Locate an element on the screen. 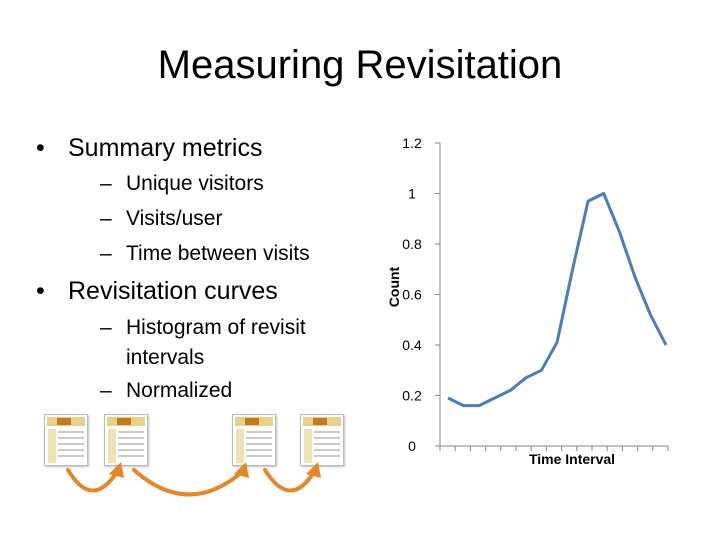 The image size is (720, 540). y-axis-title: Count is located at coordinates (394, 286).